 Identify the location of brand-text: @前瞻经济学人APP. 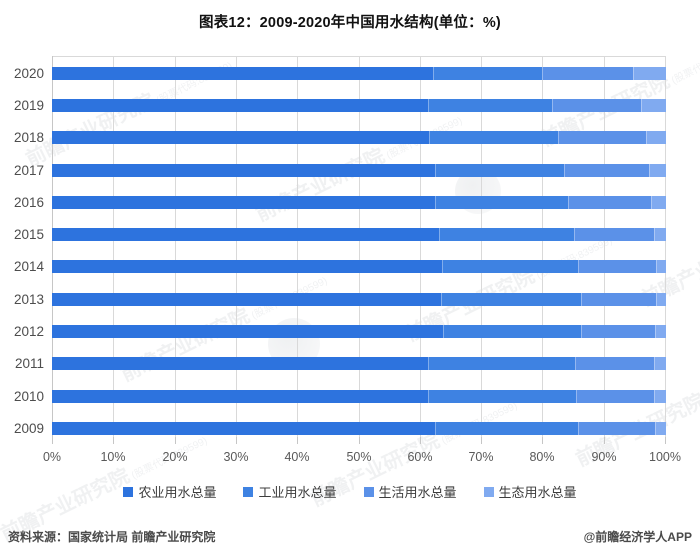
(637, 537).